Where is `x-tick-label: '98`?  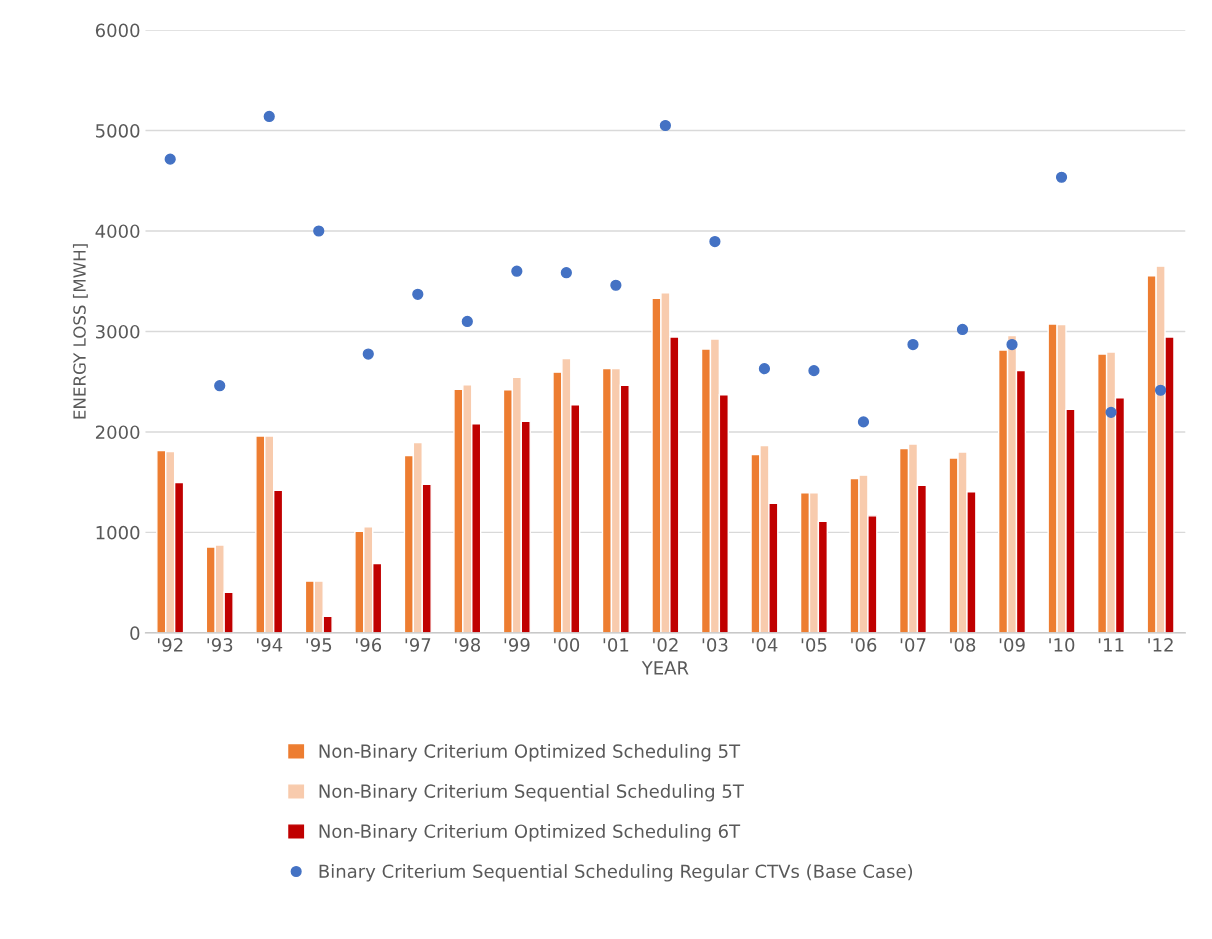
x-tick-label: '98 is located at coordinates (468, 645).